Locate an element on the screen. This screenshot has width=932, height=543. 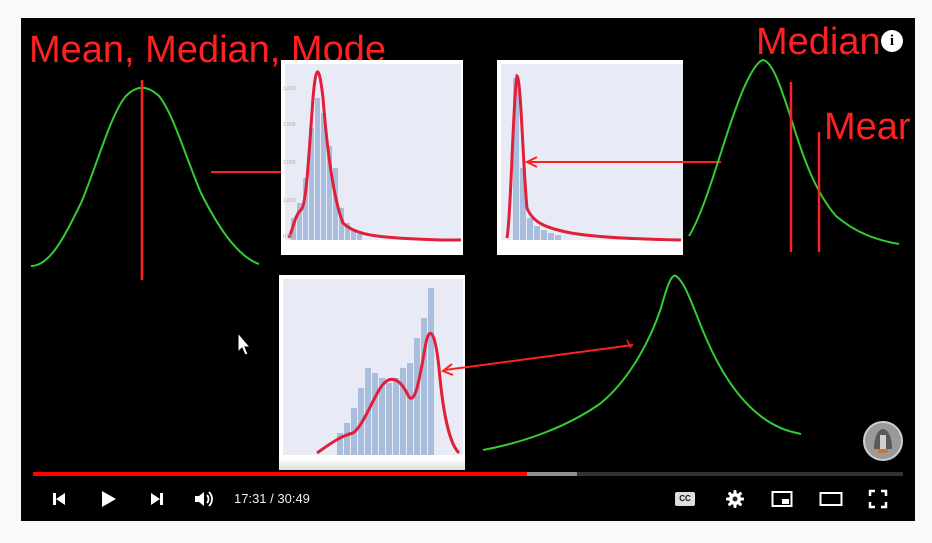
skewed-distribution-sketch is located at coordinates (794, 155).